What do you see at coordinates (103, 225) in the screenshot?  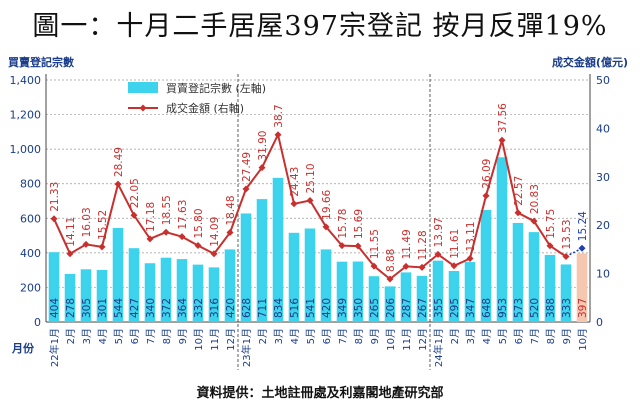 I see `line-value-label: 15.52` at bounding box center [103, 225].